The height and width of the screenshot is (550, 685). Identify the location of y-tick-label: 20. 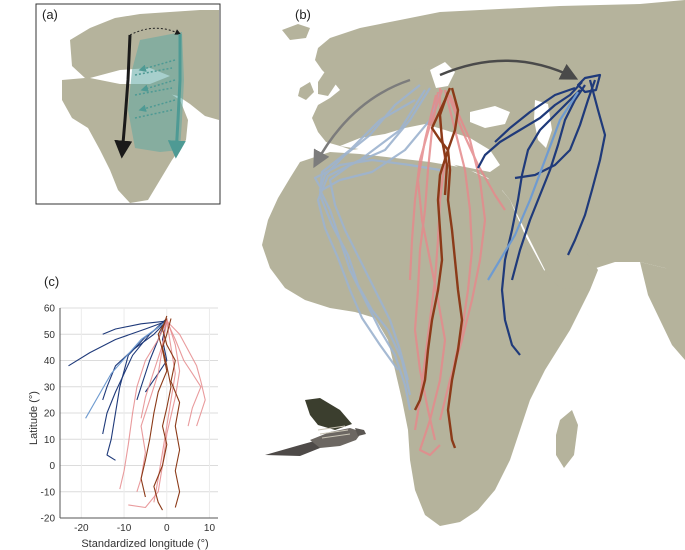
(50, 414).